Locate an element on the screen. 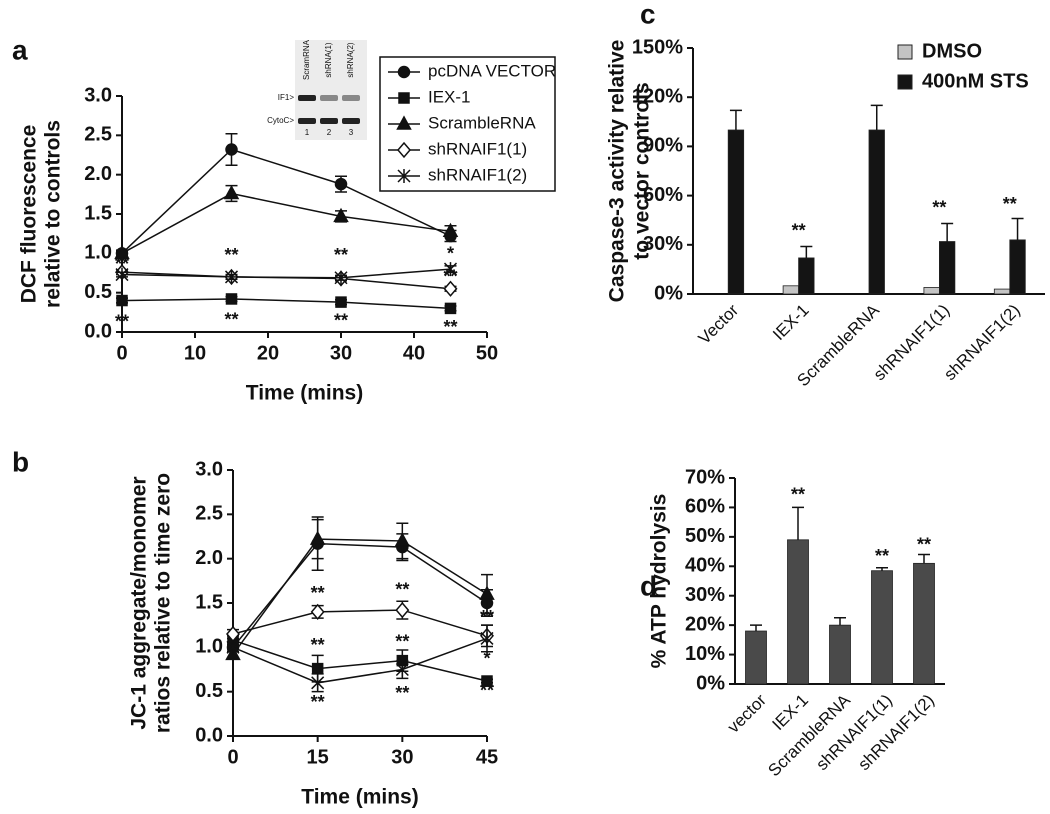  legend-label: ScrambleRNA is located at coordinates (482, 122).